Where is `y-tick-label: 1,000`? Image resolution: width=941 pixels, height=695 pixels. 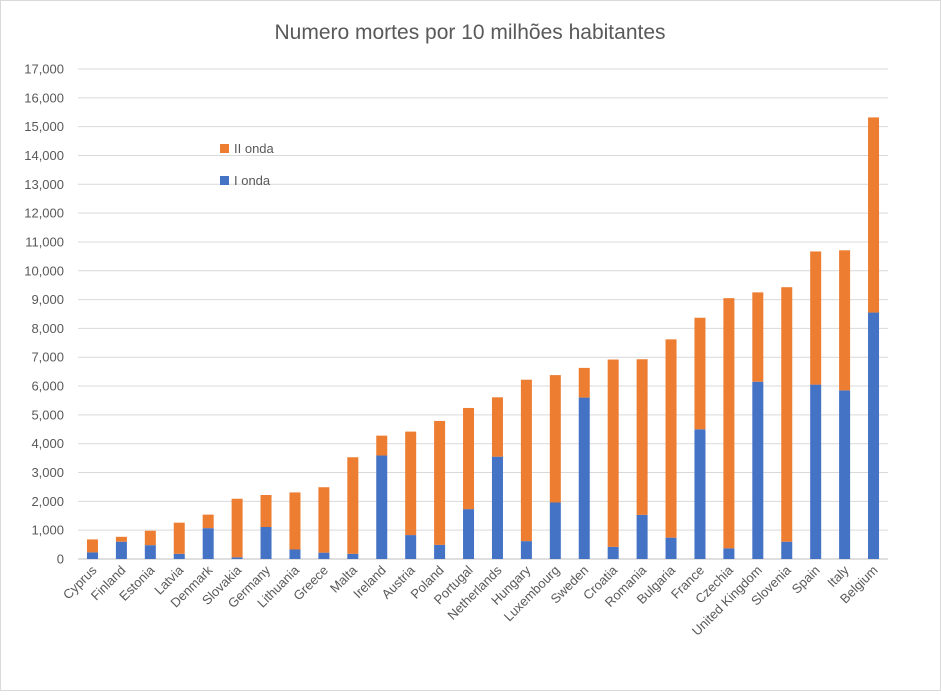
y-tick-label: 1,000 is located at coordinates (47, 530).